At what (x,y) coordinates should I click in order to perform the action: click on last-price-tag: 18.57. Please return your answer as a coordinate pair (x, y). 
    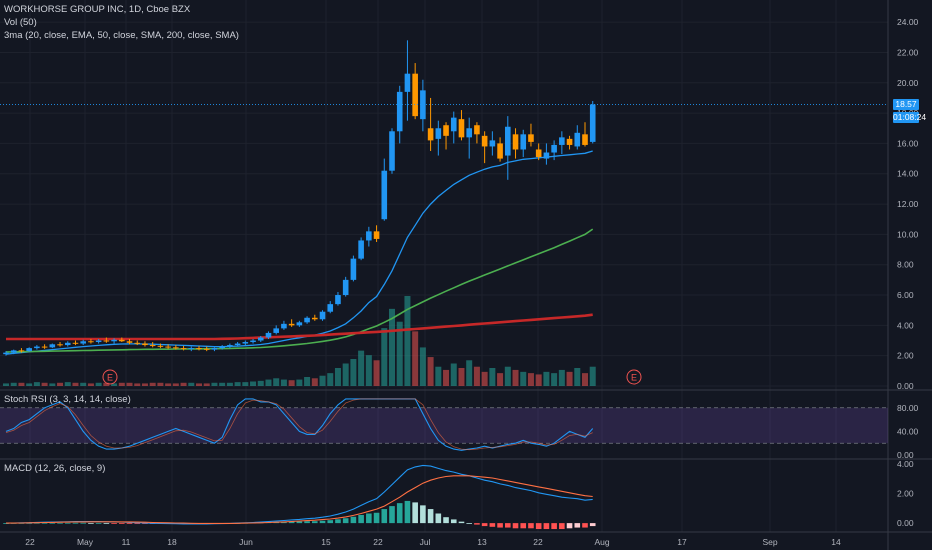
    Looking at the image, I should click on (906, 104).